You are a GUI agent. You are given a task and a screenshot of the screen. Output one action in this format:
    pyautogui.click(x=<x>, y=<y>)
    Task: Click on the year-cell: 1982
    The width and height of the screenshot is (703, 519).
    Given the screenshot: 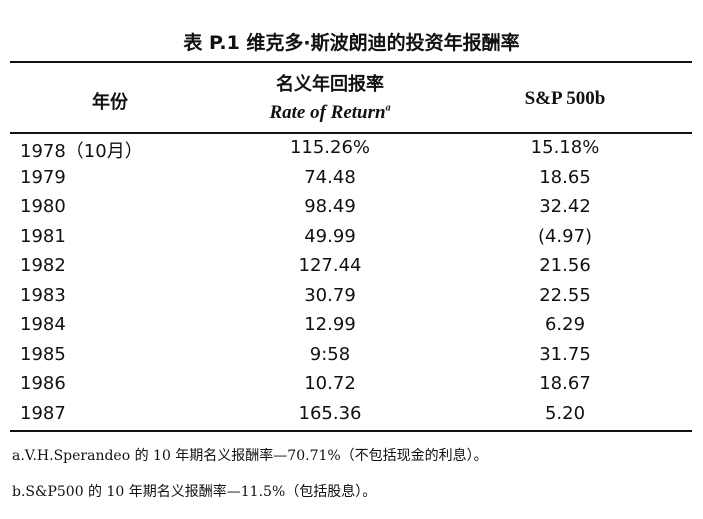 What is the action you would take?
    pyautogui.click(x=43, y=265)
    